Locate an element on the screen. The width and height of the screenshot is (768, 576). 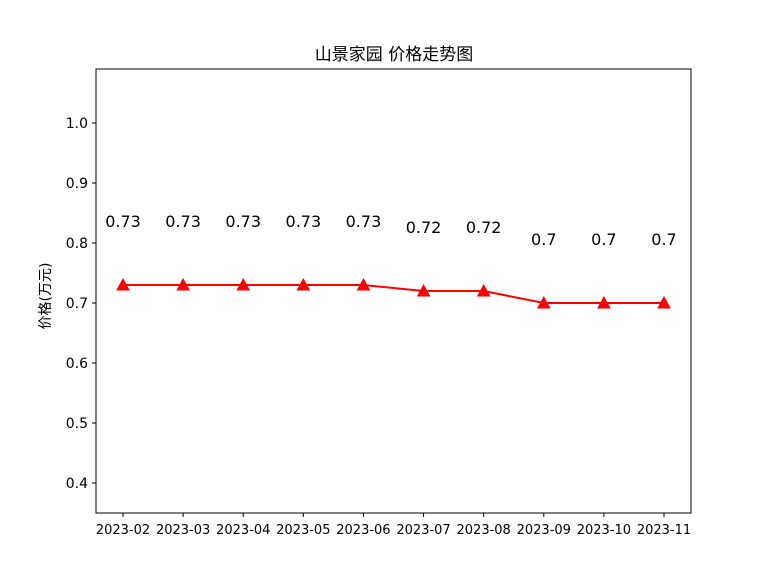
x-tick-label: 2023-07 is located at coordinates (423, 530).